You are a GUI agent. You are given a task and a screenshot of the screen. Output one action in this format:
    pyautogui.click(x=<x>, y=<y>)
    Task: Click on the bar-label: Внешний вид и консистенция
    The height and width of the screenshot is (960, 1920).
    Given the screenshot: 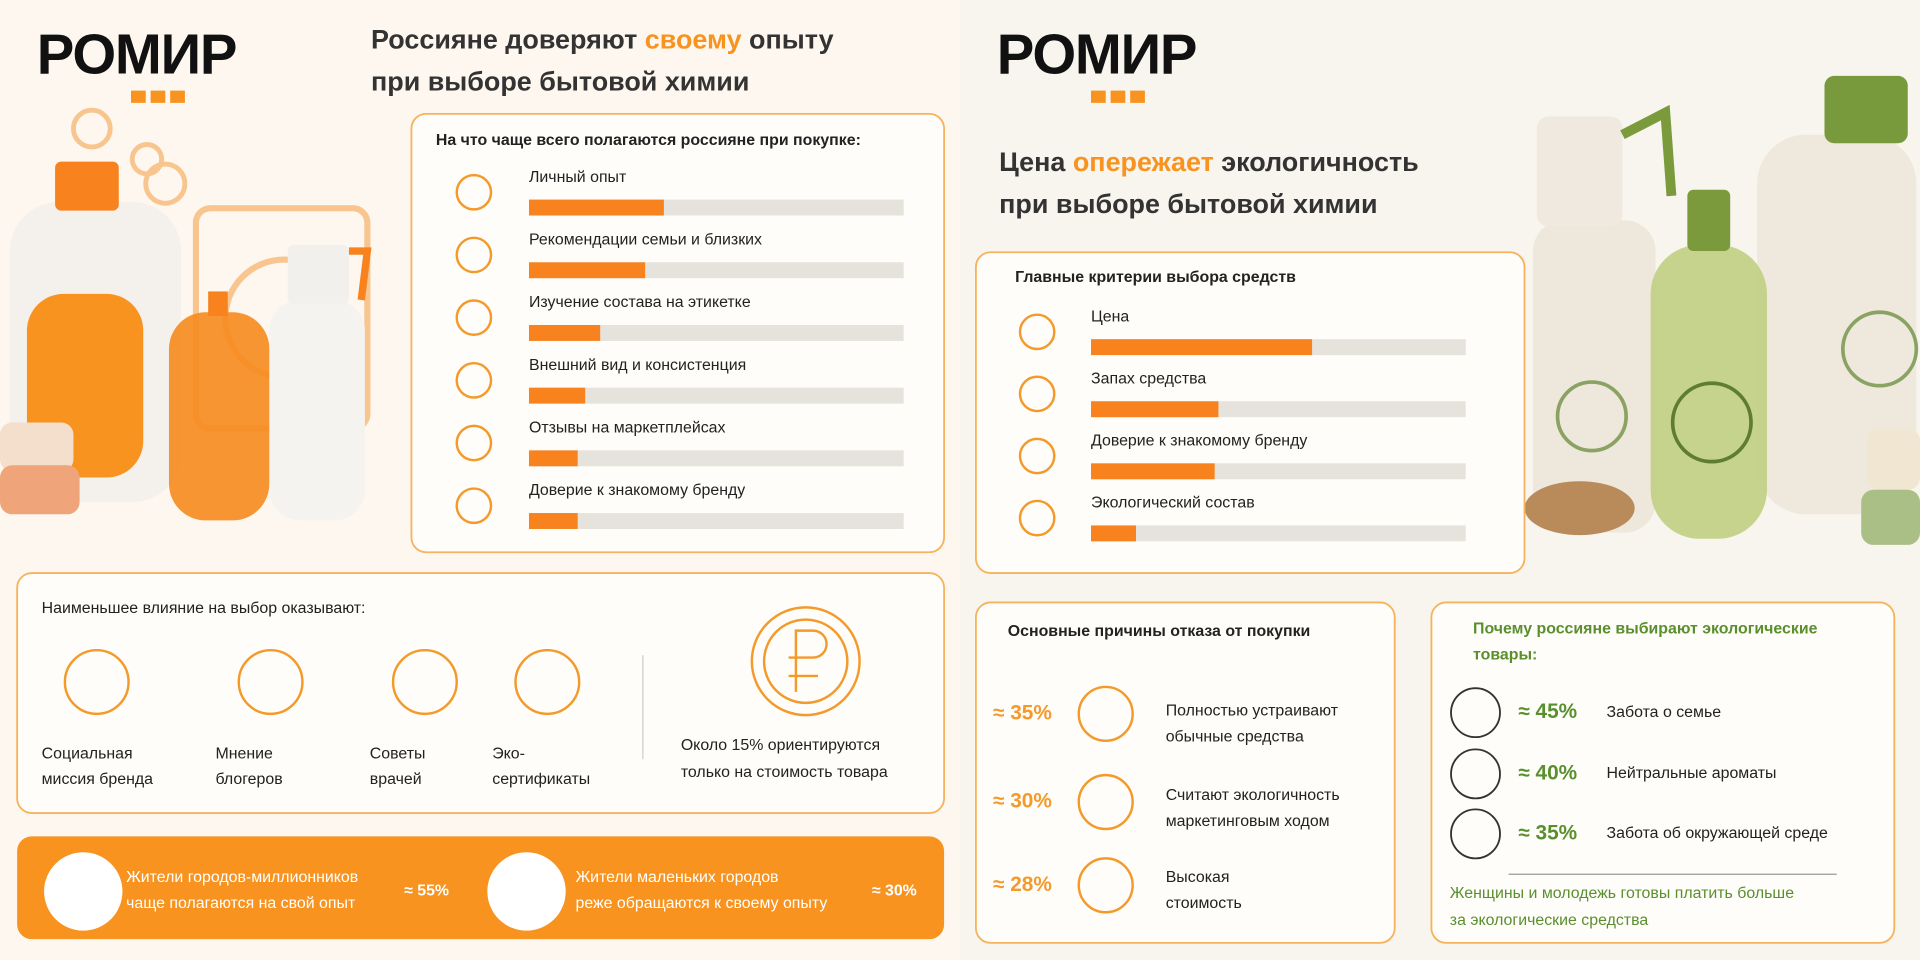 What is the action you would take?
    pyautogui.click(x=637, y=365)
    